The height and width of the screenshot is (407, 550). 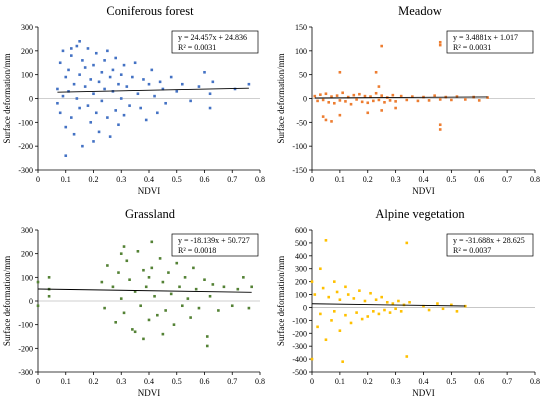 I want to click on y-tick-label: 500, so click(x=301, y=243).